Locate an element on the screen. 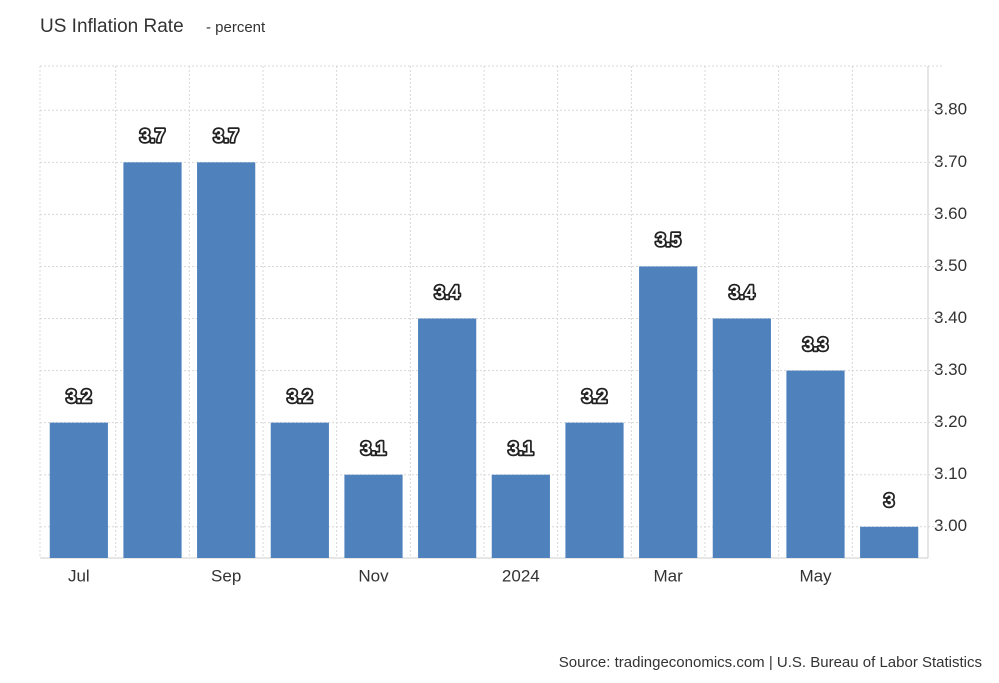  y-tick-label: 3.00 is located at coordinates (950, 525).